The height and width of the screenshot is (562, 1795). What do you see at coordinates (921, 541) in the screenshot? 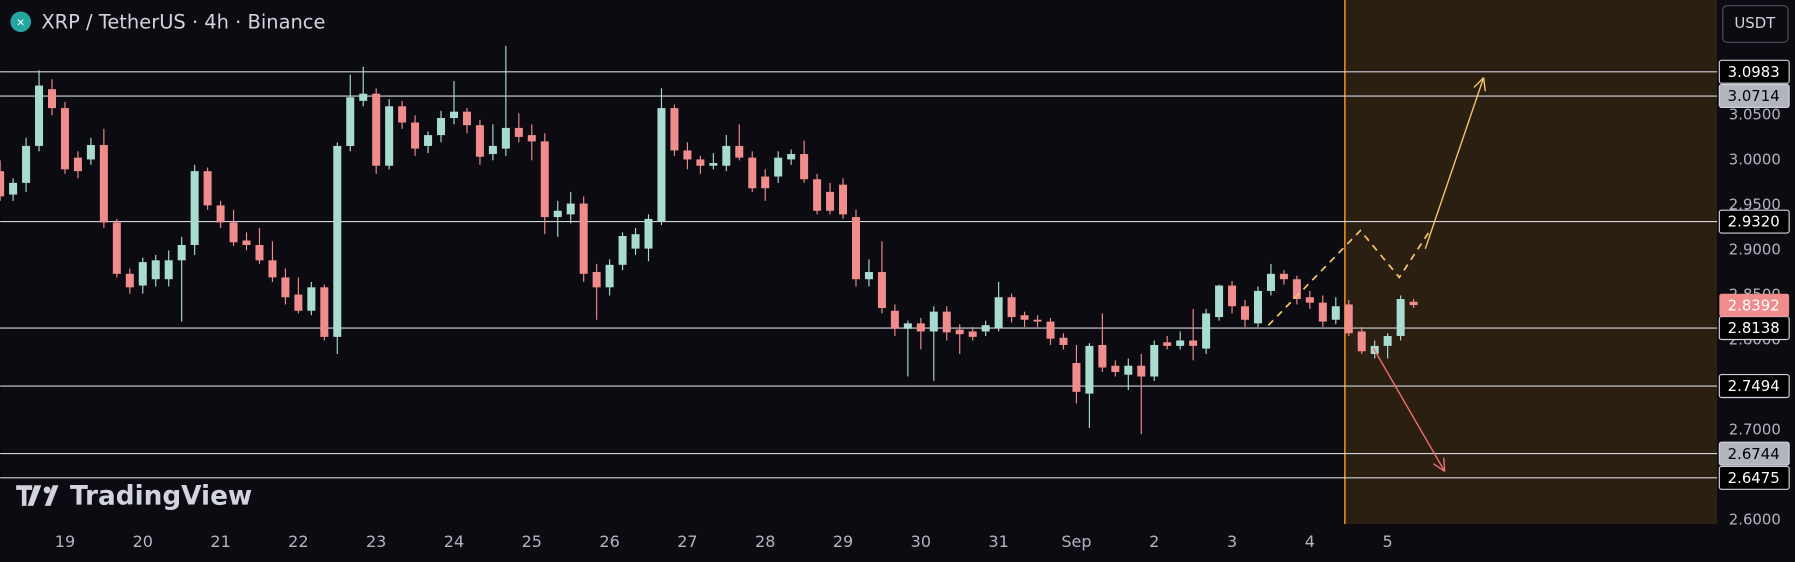
I see `x-tick-label: 30` at bounding box center [921, 541].